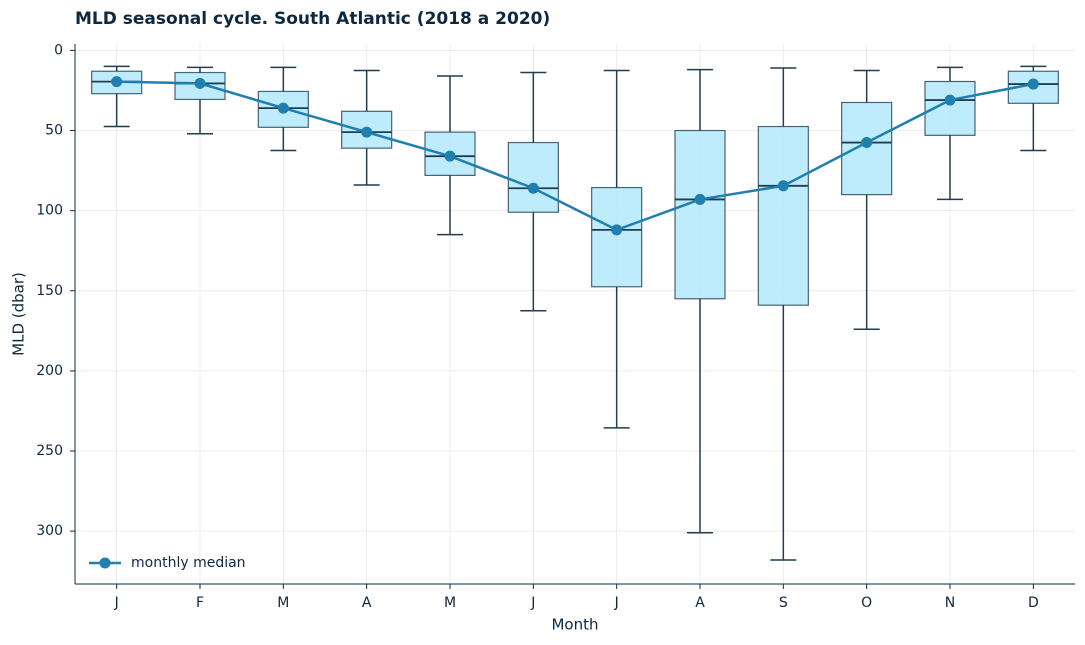 This screenshot has height=645, width=1085. I want to click on x-tick-label: O, so click(866, 603).